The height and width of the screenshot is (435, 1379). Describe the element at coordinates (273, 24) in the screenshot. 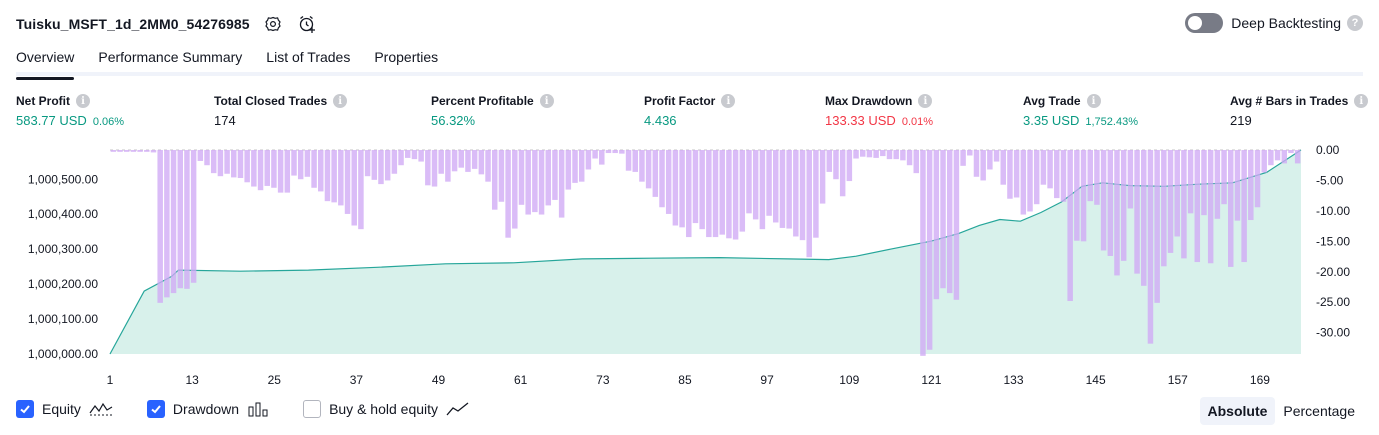

I see `settings-icon` at that location.